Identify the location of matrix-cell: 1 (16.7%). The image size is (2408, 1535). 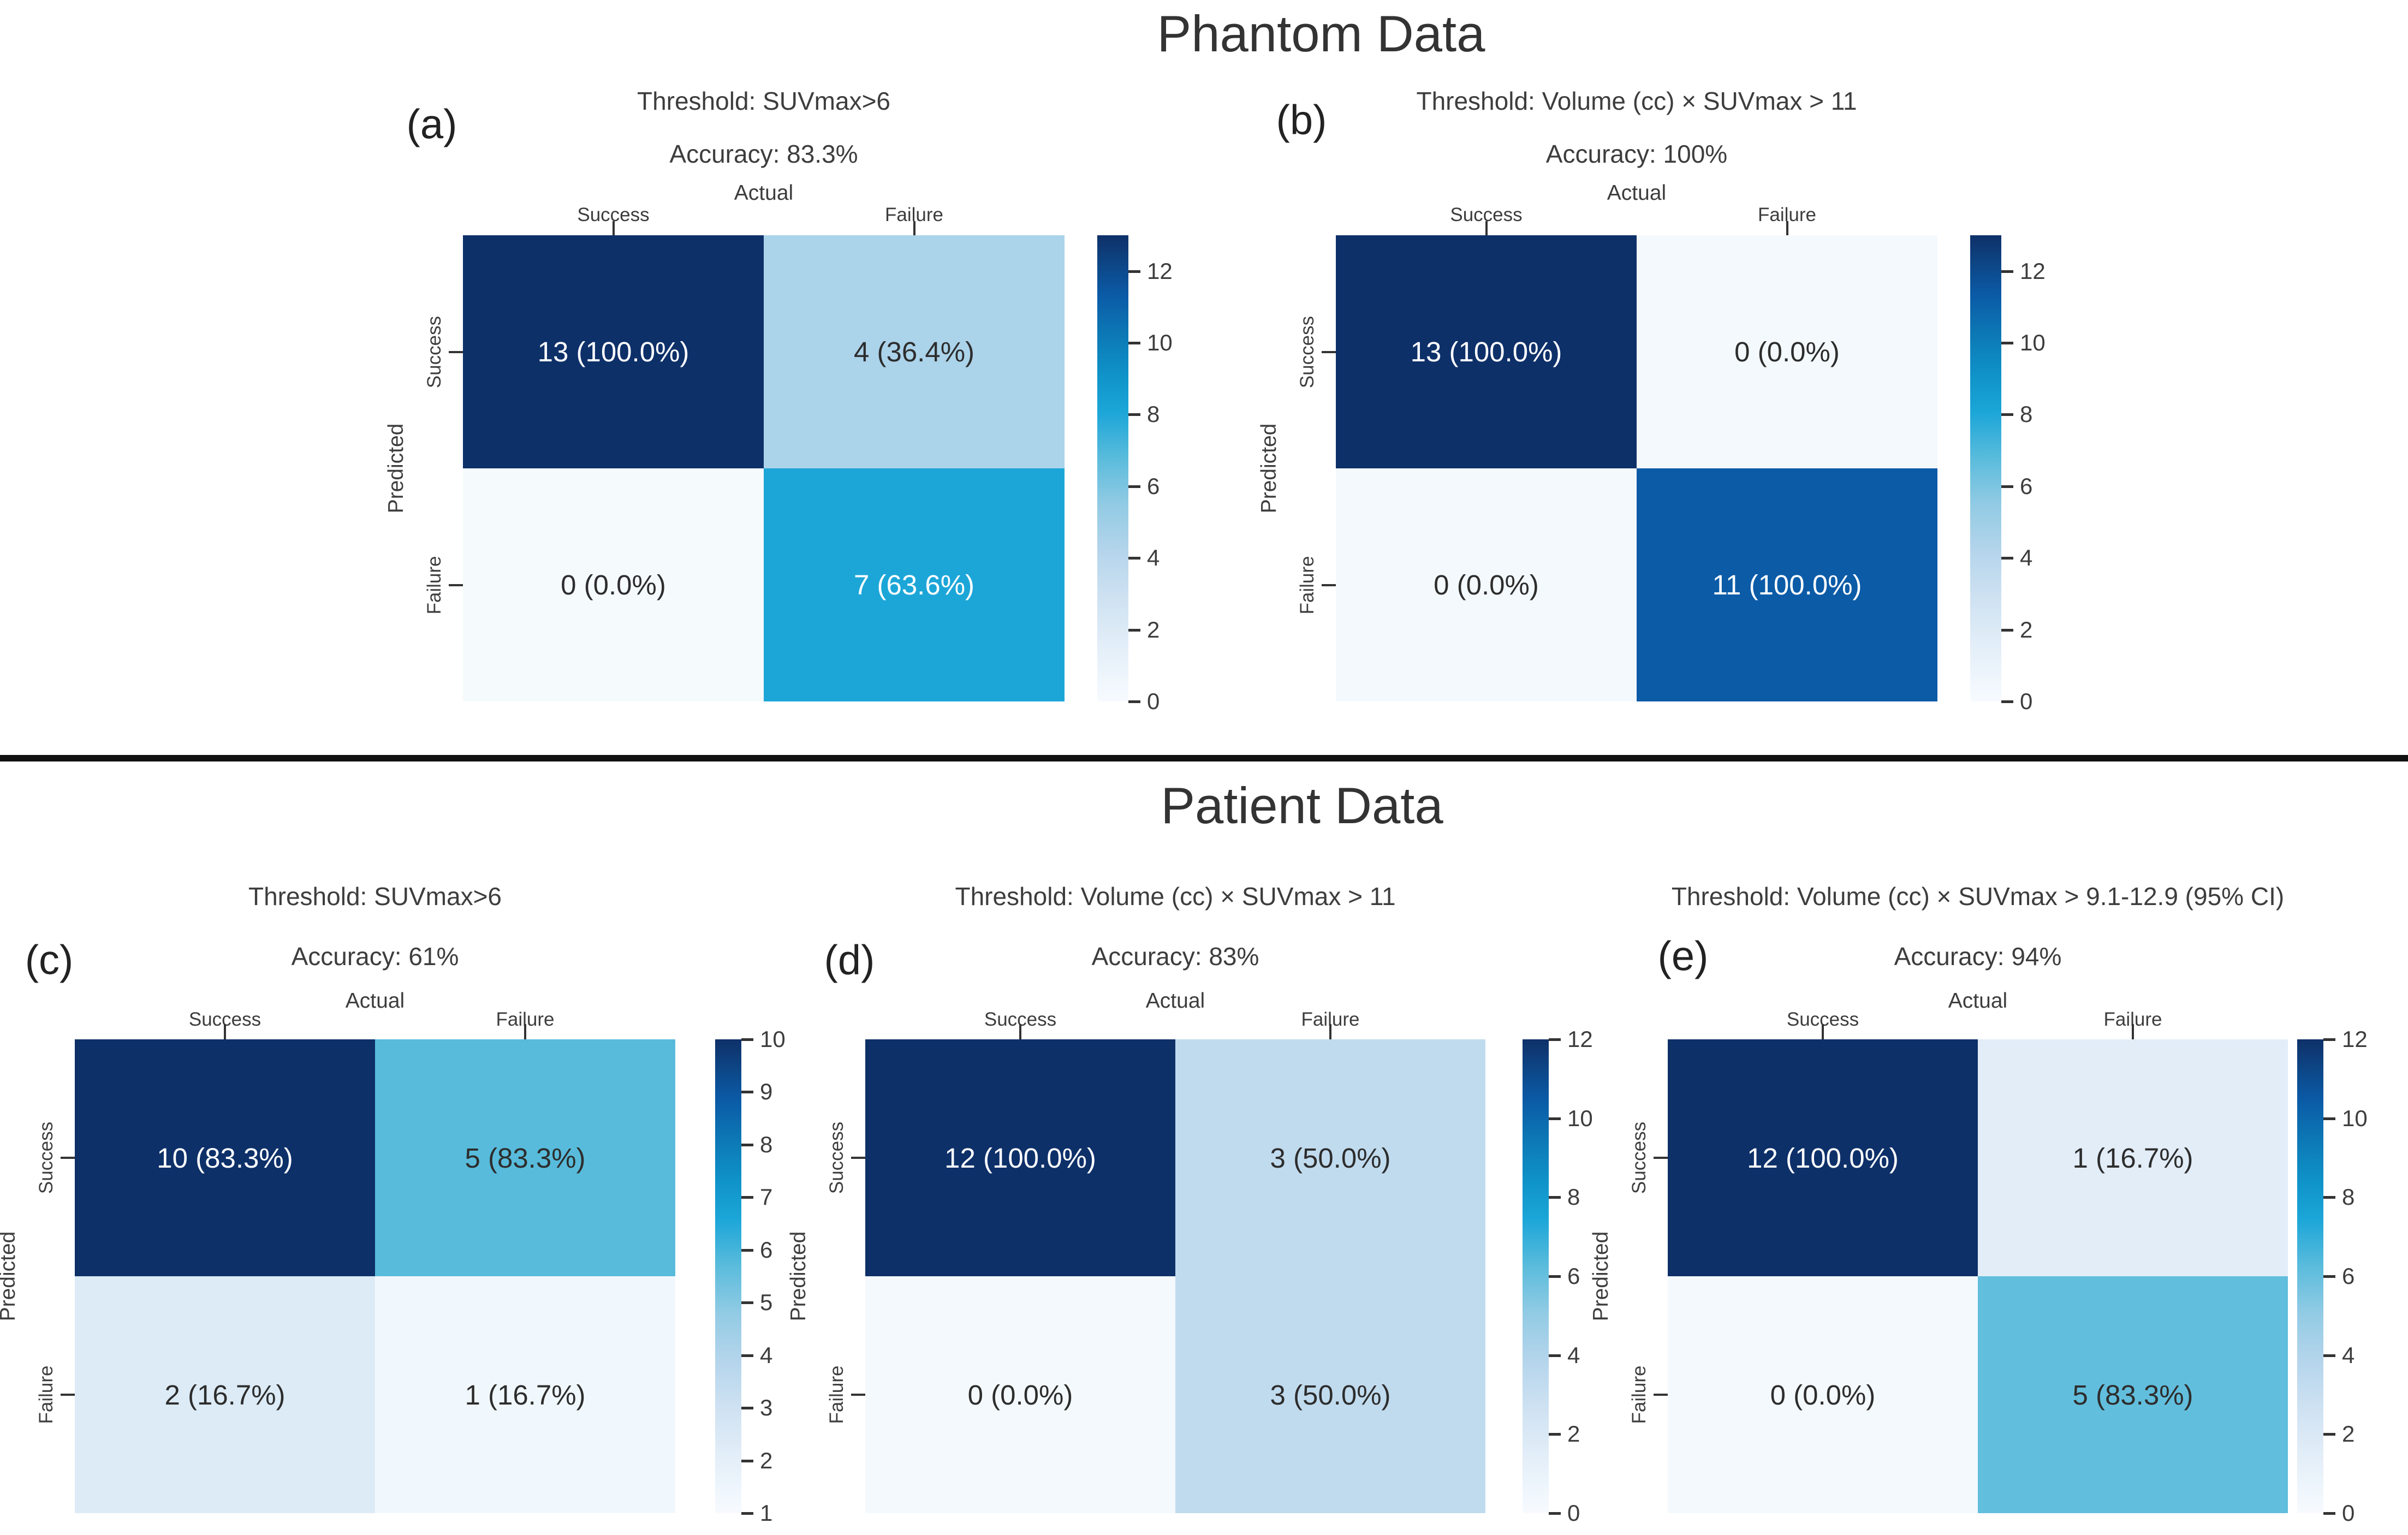
(525, 1395).